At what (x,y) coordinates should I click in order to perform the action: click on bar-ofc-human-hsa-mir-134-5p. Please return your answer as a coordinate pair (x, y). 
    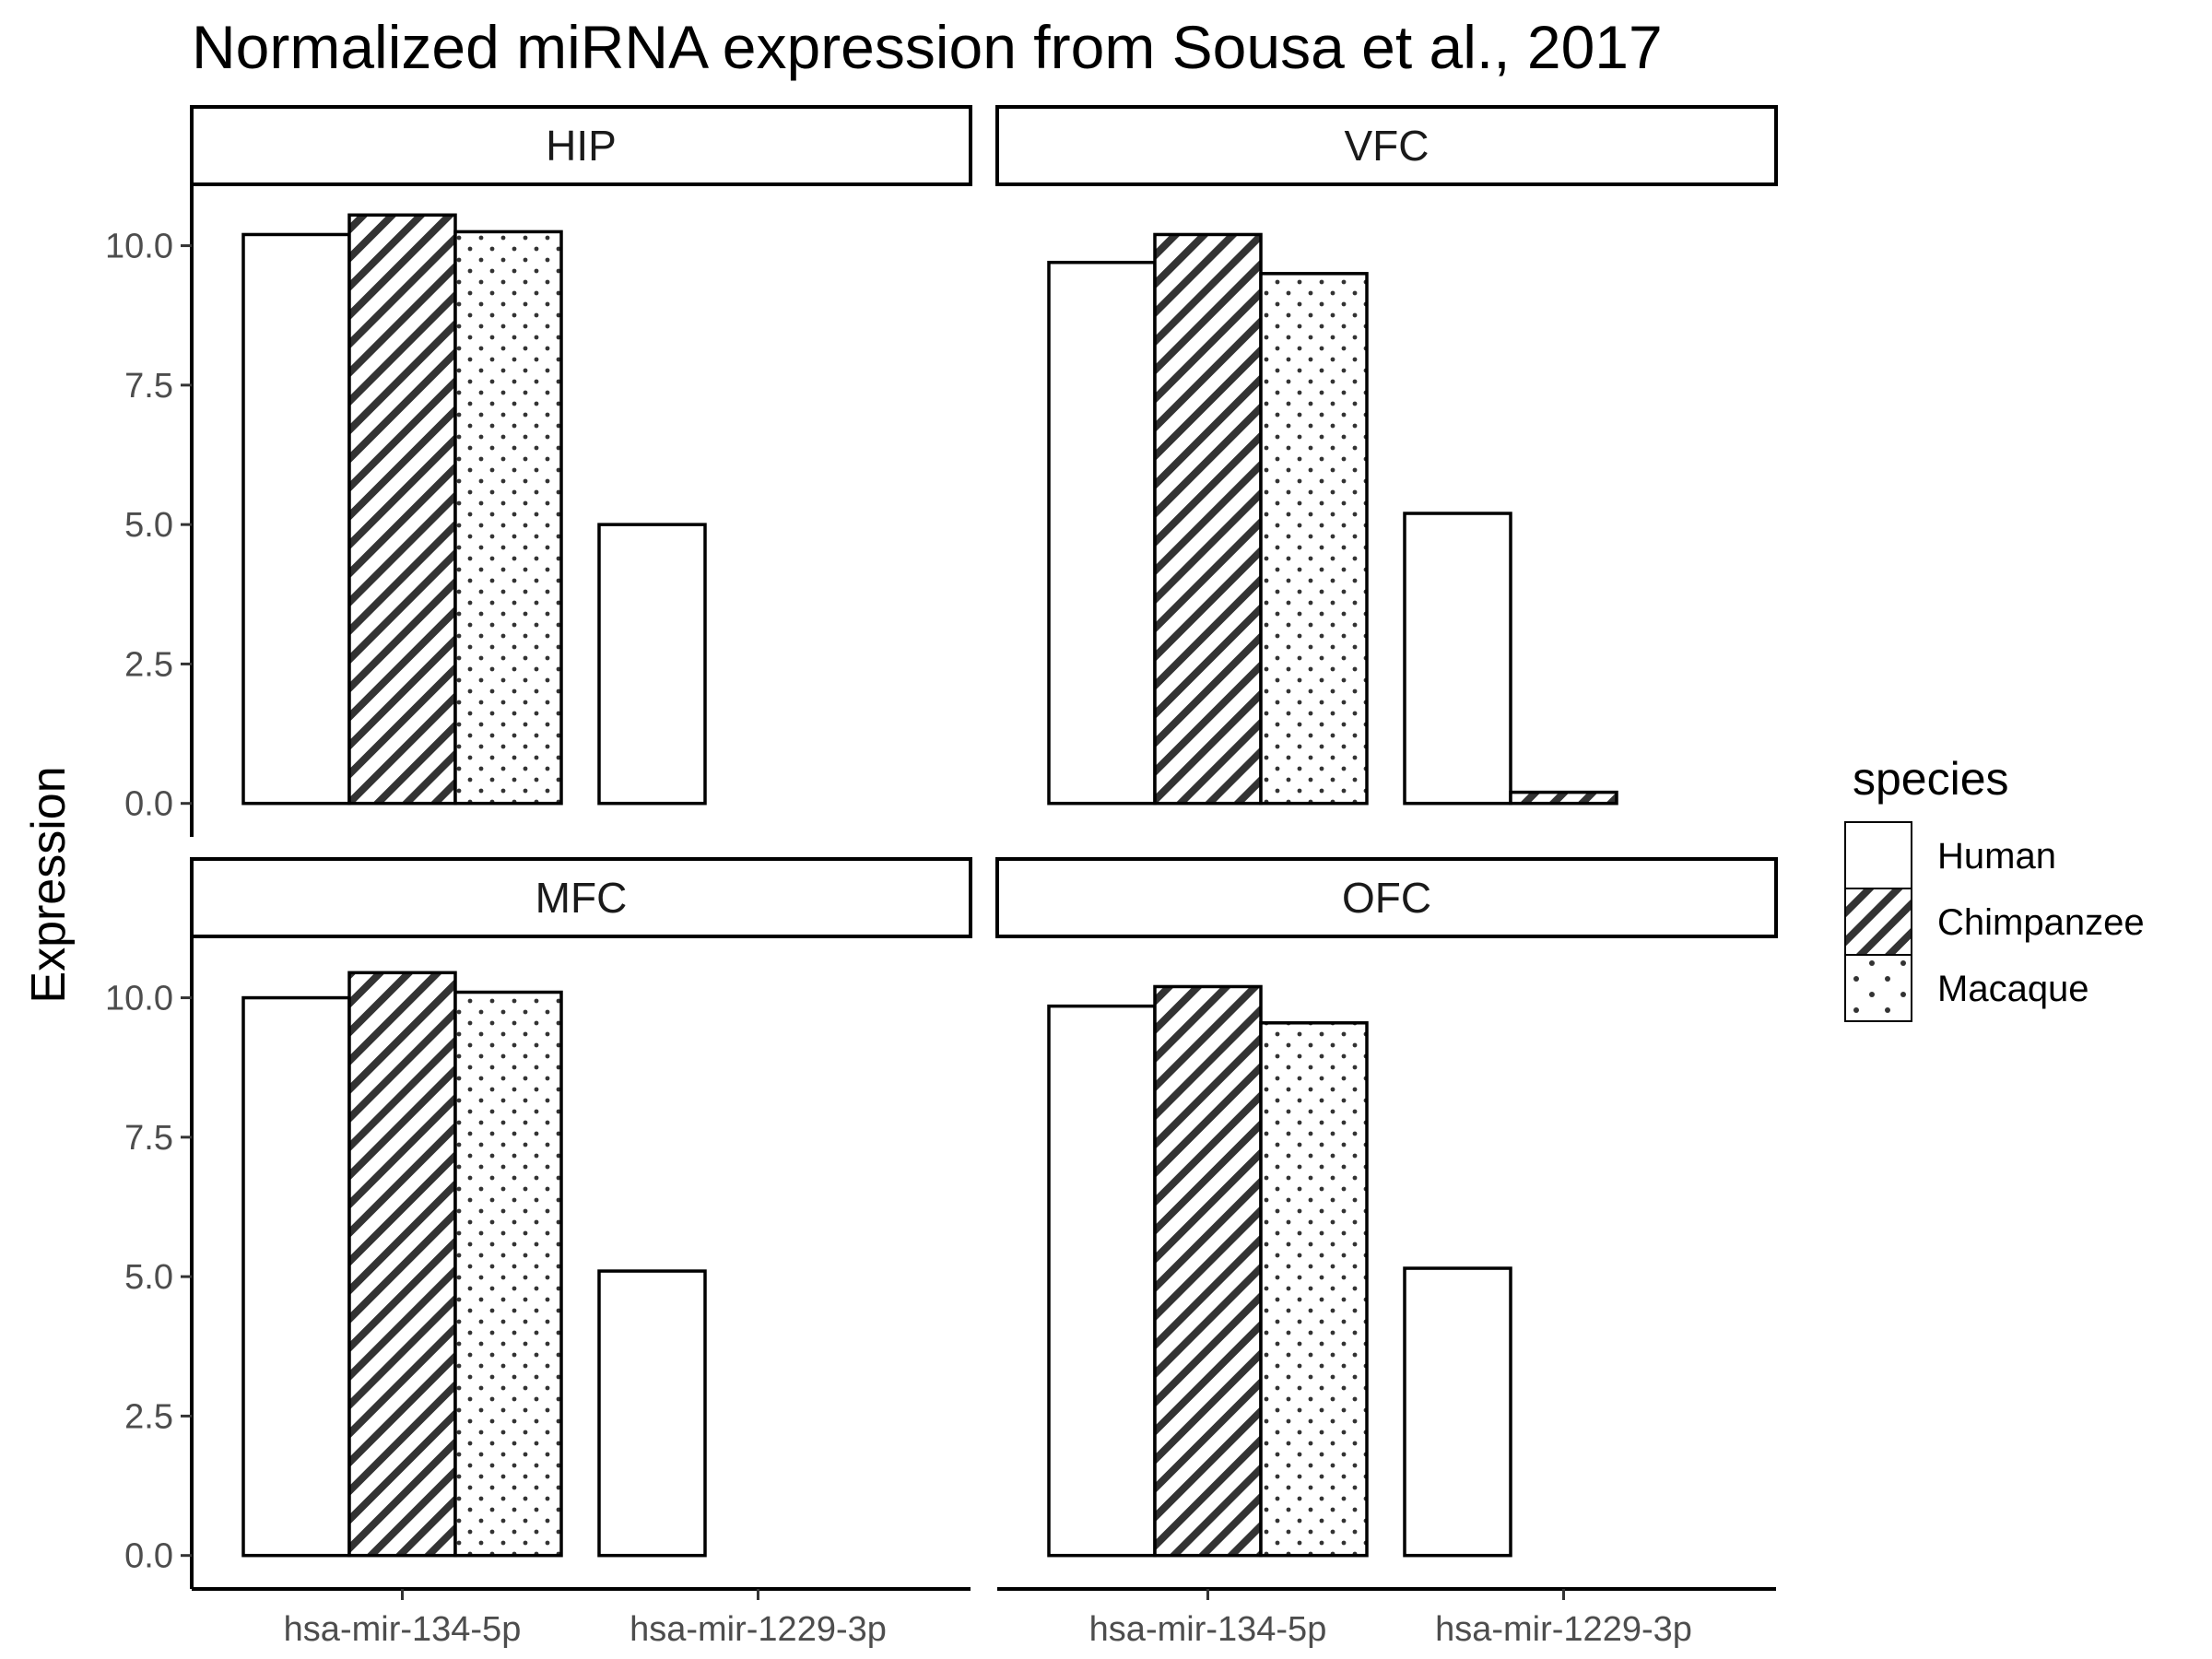
    Looking at the image, I should click on (1102, 1281).